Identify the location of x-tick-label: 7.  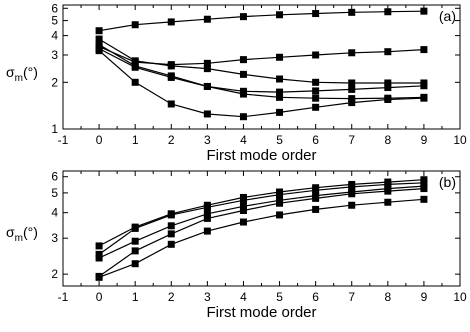
(351, 140).